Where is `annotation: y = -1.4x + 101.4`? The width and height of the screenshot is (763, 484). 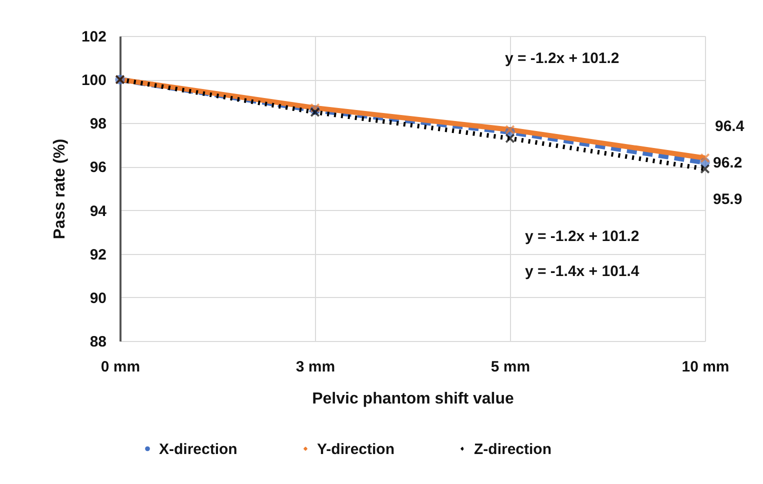
annotation: y = -1.4x + 101.4 is located at coordinates (582, 271).